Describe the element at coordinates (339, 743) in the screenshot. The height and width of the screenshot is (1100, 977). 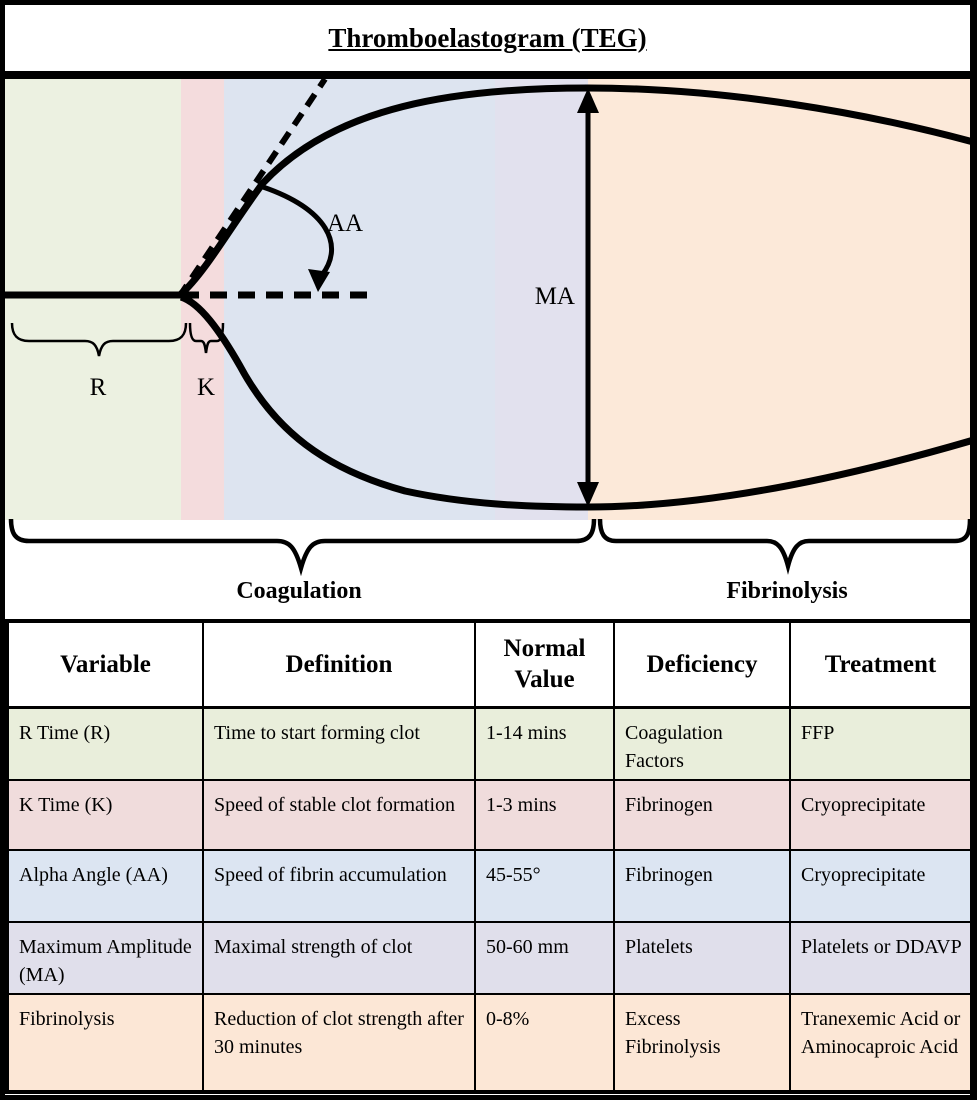
I see `cell-definition: Time to start forming clot` at that location.